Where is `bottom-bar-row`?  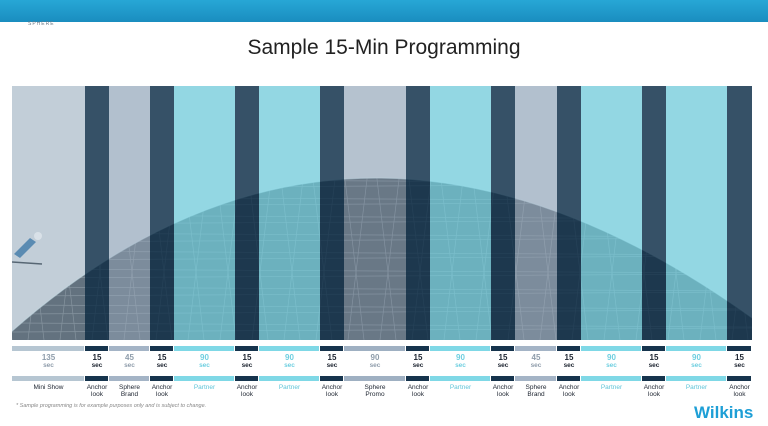
bottom-bar-row is located at coordinates (382, 379).